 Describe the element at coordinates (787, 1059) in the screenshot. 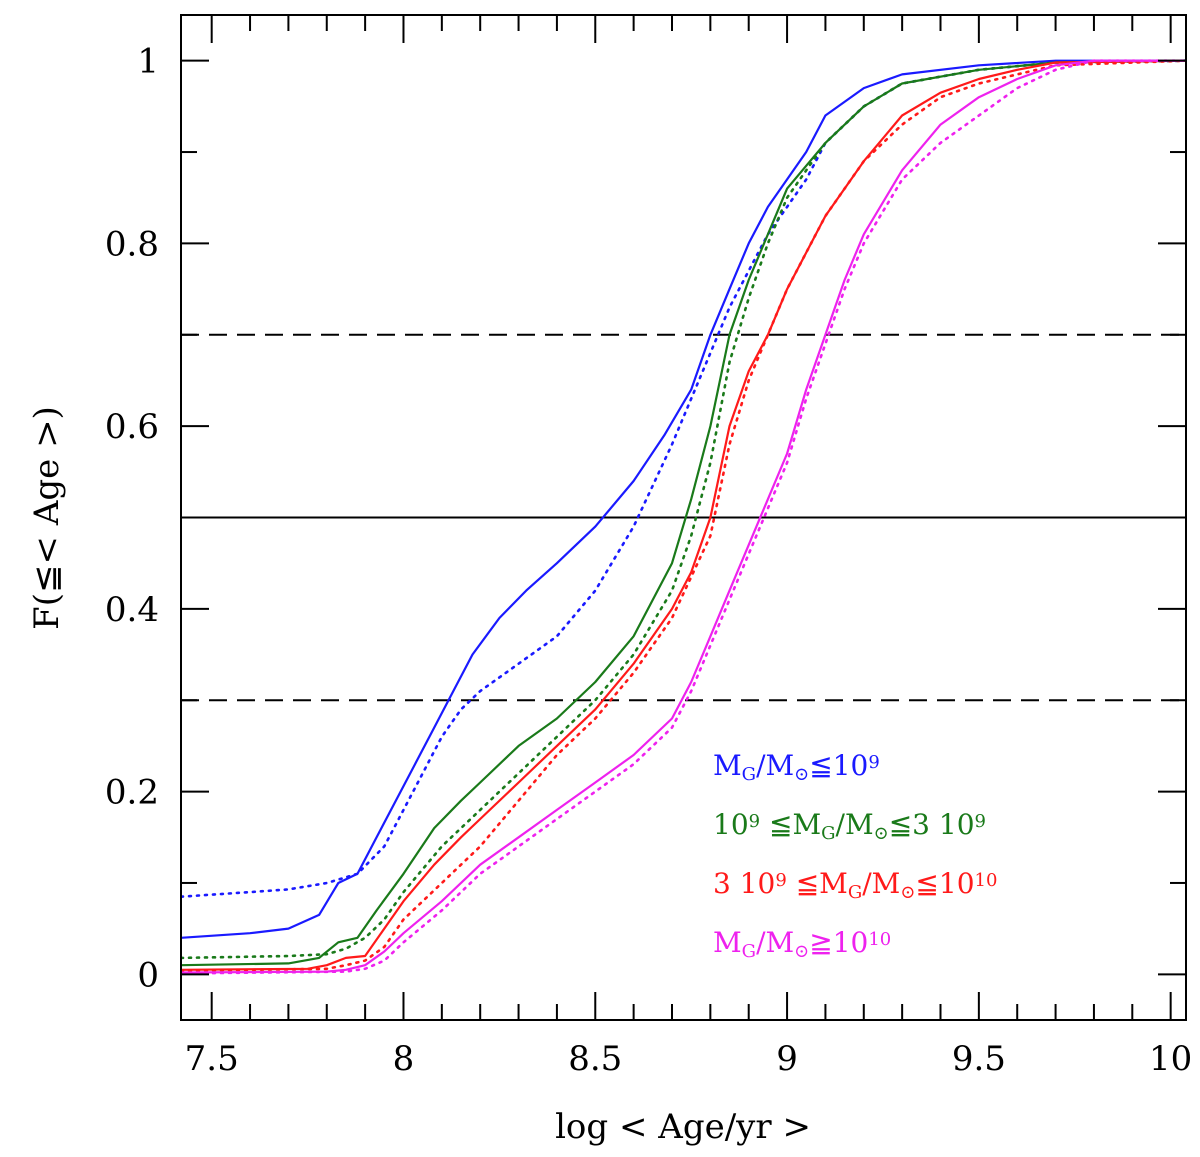

I see `x-tick-label: 9` at that location.